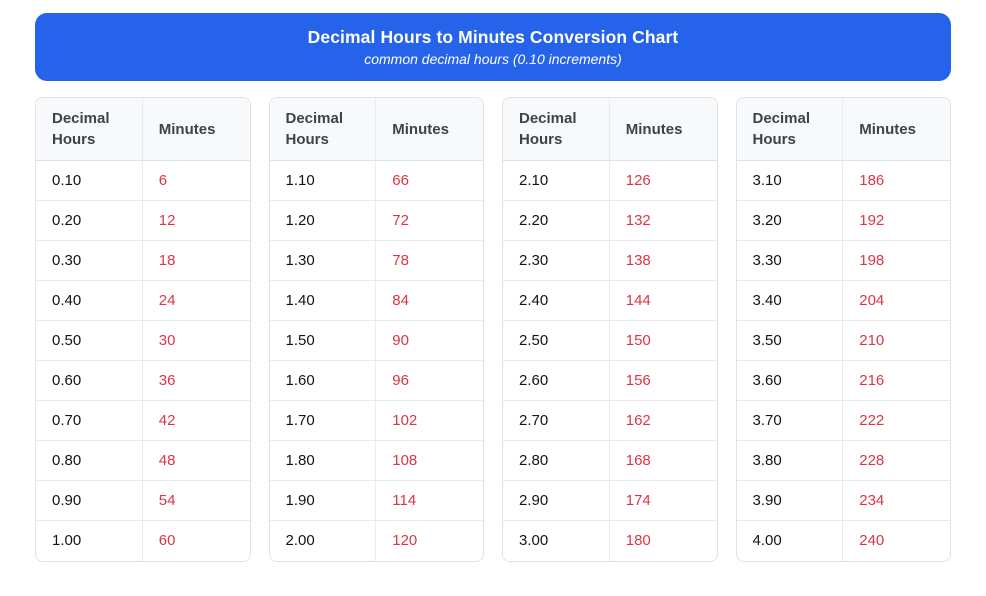 The width and height of the screenshot is (986, 596). I want to click on decimal-hours-cell: 3.70, so click(790, 421).